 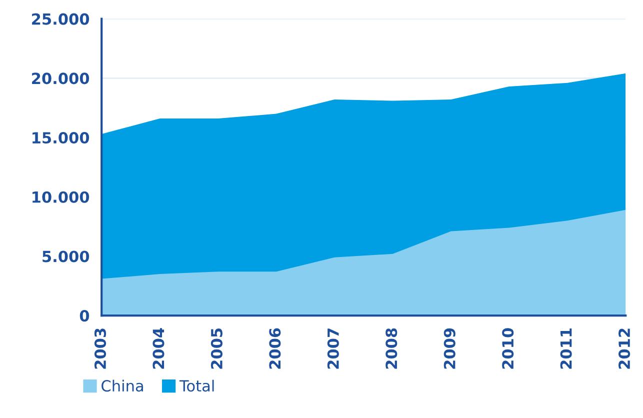 What do you see at coordinates (61, 138) in the screenshot?
I see `y-tick-label: 15.000` at bounding box center [61, 138].